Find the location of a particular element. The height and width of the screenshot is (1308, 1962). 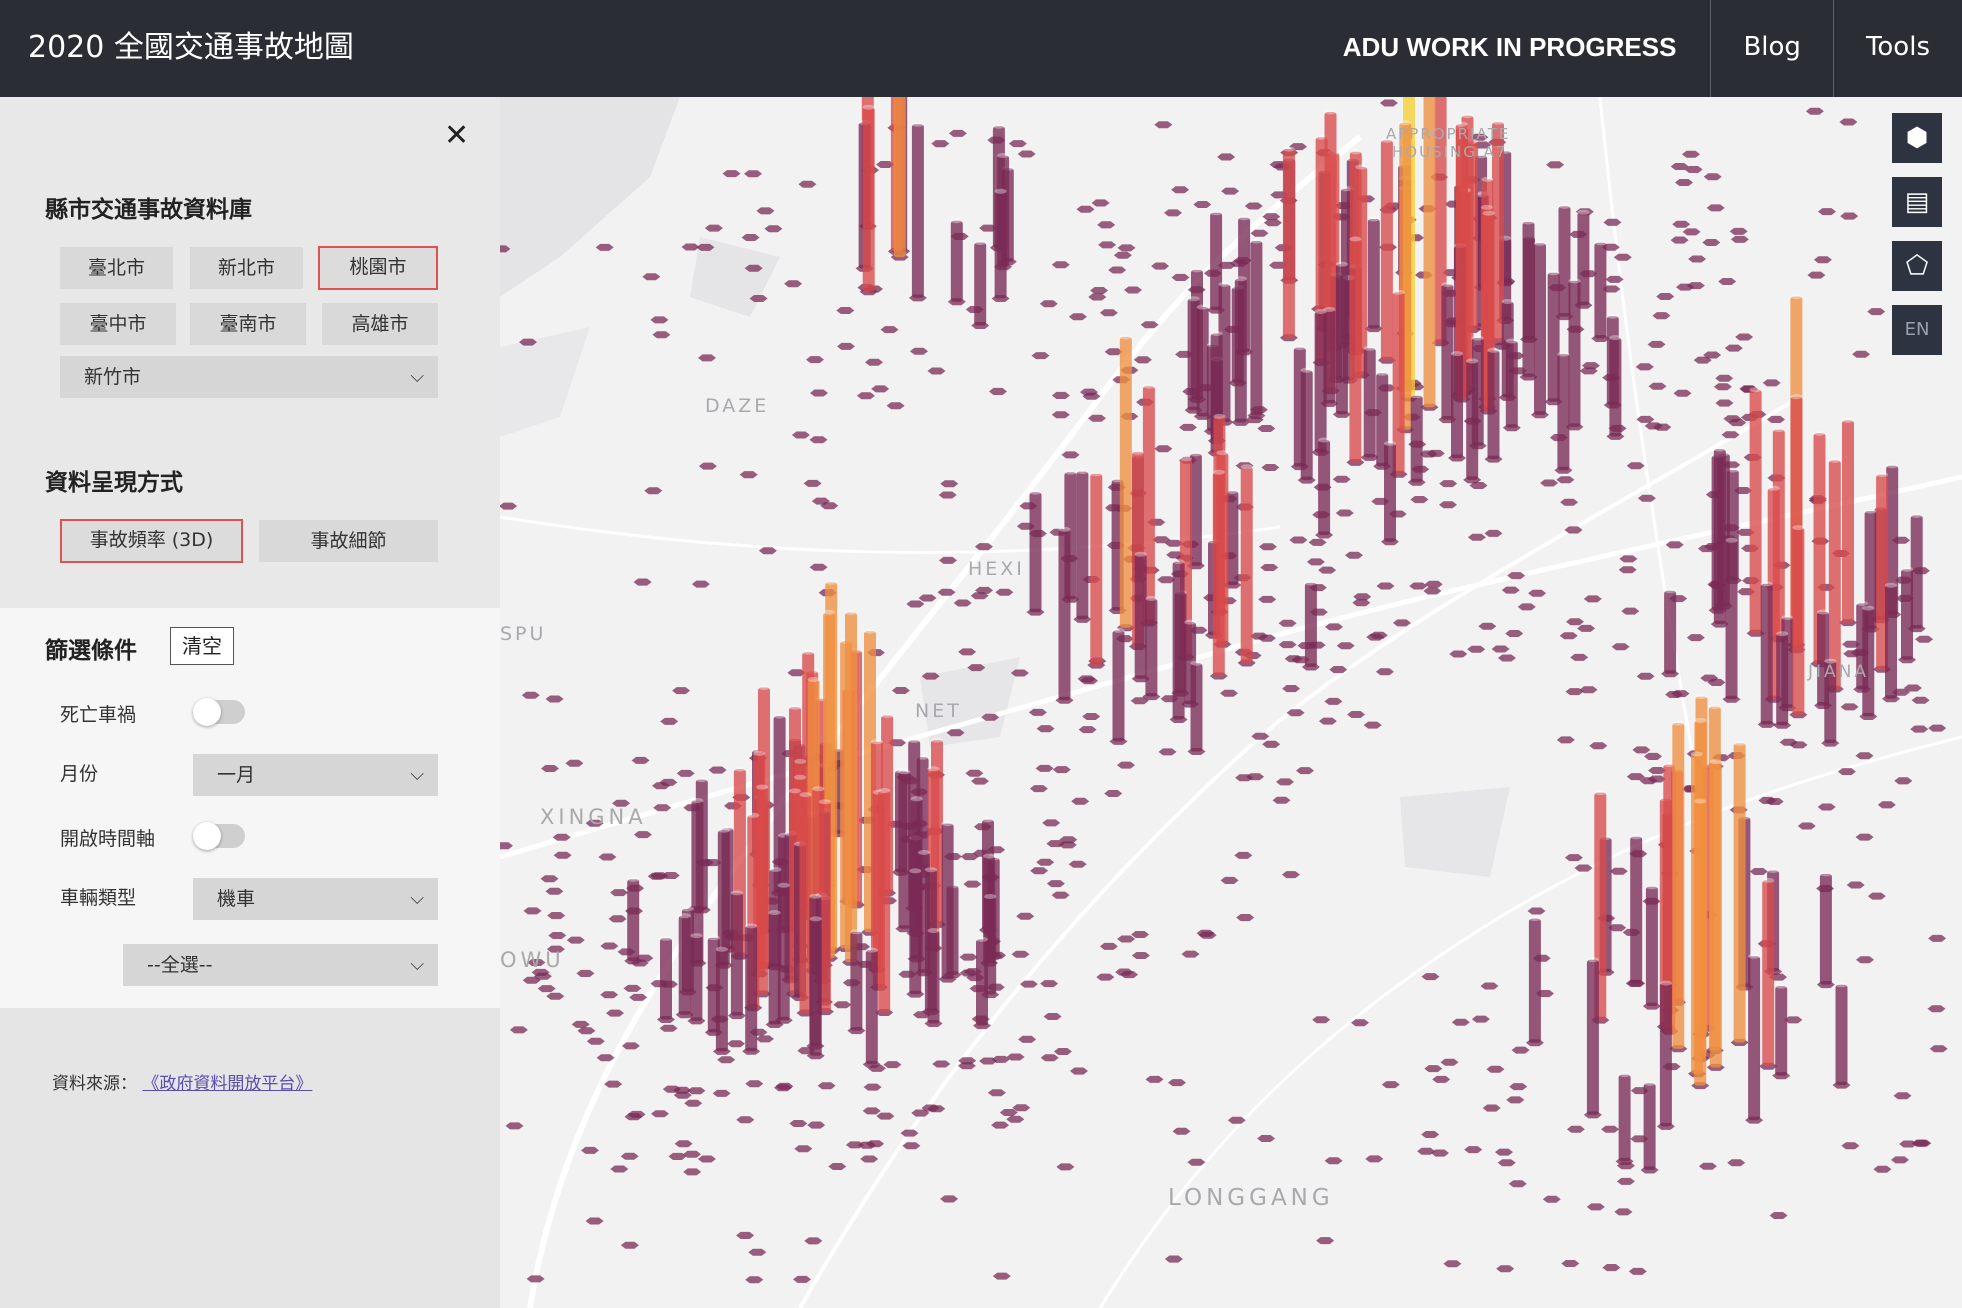

timeline-toggle is located at coordinates (219, 836).